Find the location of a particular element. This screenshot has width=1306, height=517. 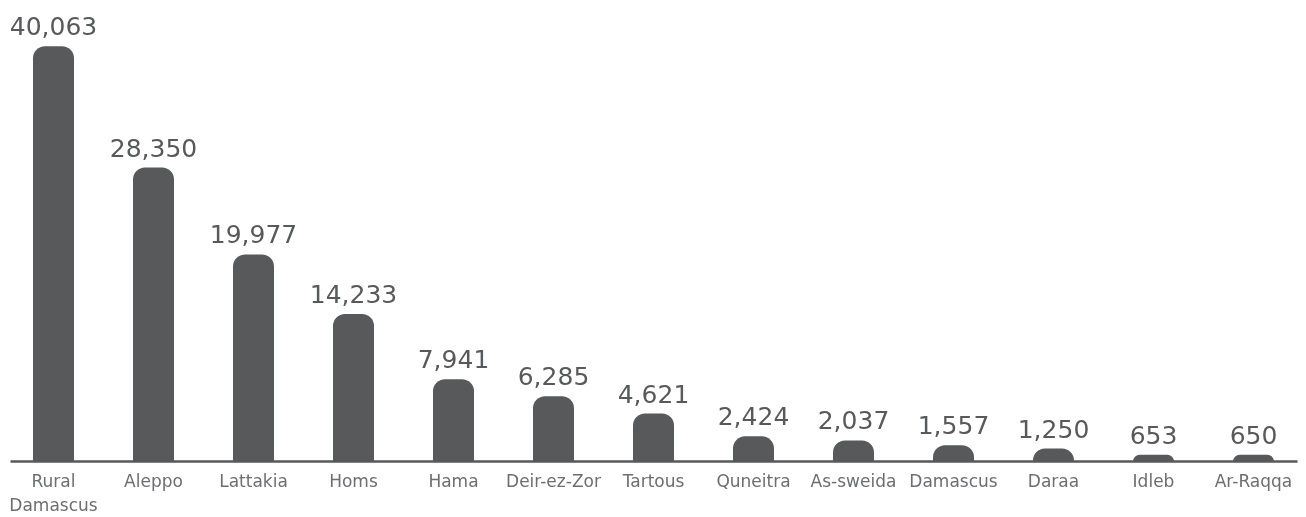

data-label: 7,941 is located at coordinates (453, 360).